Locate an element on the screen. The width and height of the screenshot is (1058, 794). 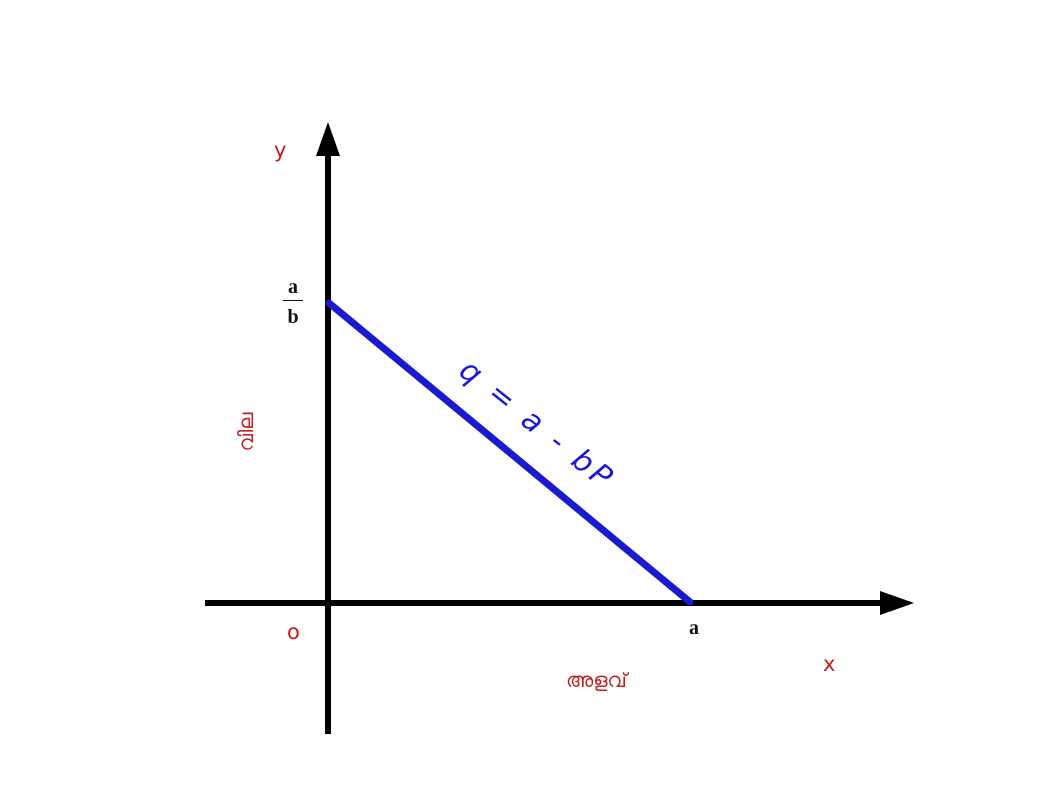
y-intercept-fraction: a b is located at coordinates (293, 302).